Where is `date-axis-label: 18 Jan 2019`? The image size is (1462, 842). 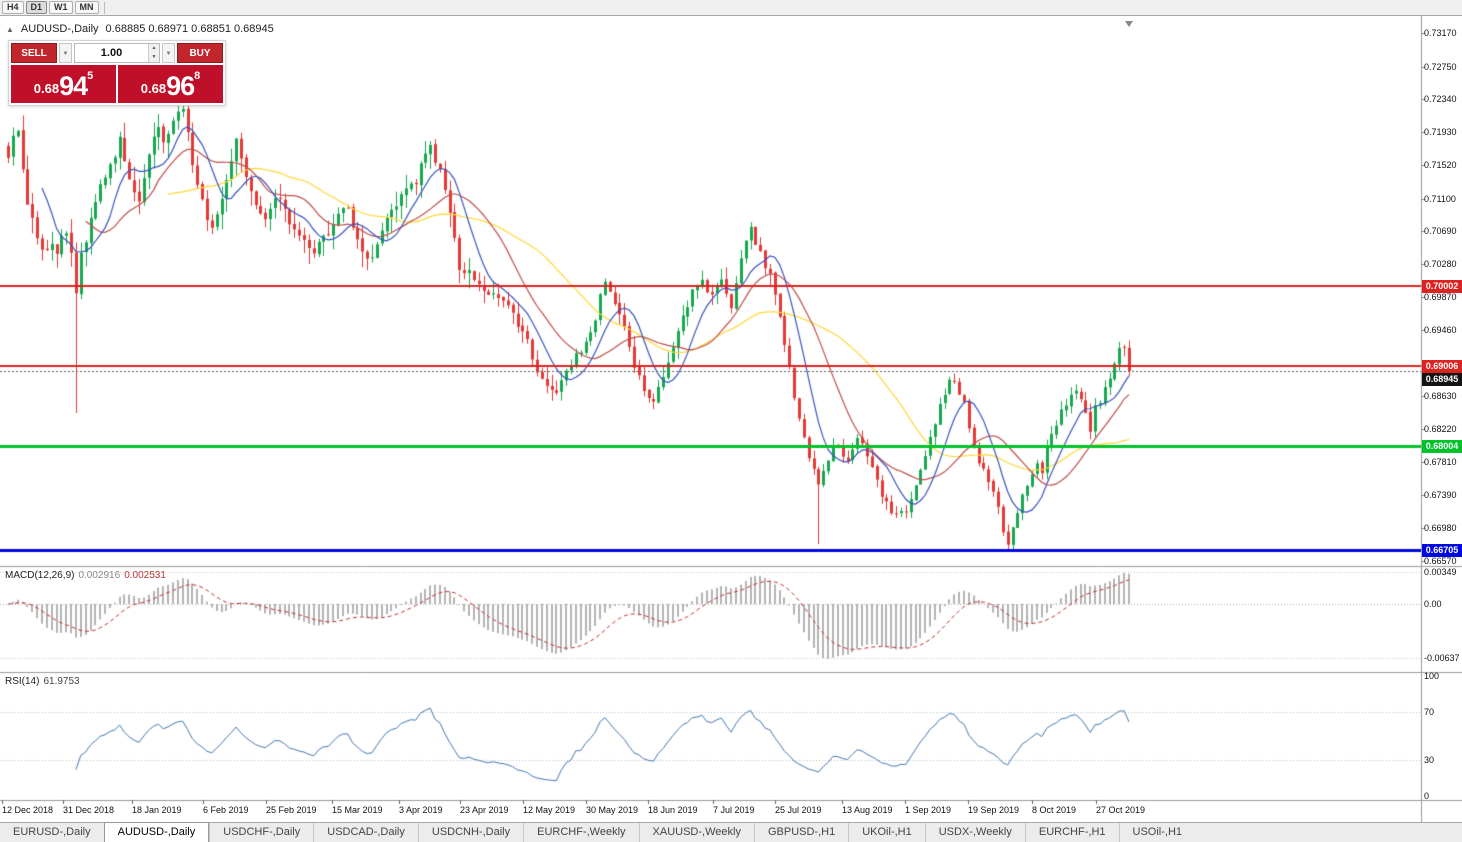 date-axis-label: 18 Jan 2019 is located at coordinates (157, 810).